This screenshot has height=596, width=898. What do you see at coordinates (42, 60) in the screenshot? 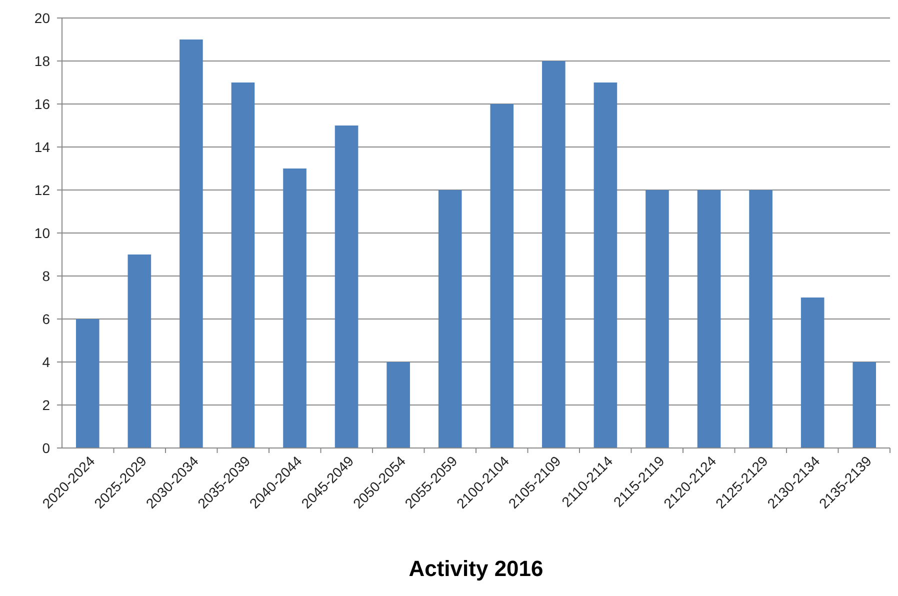
I see `y-tick-label: 18` at bounding box center [42, 60].